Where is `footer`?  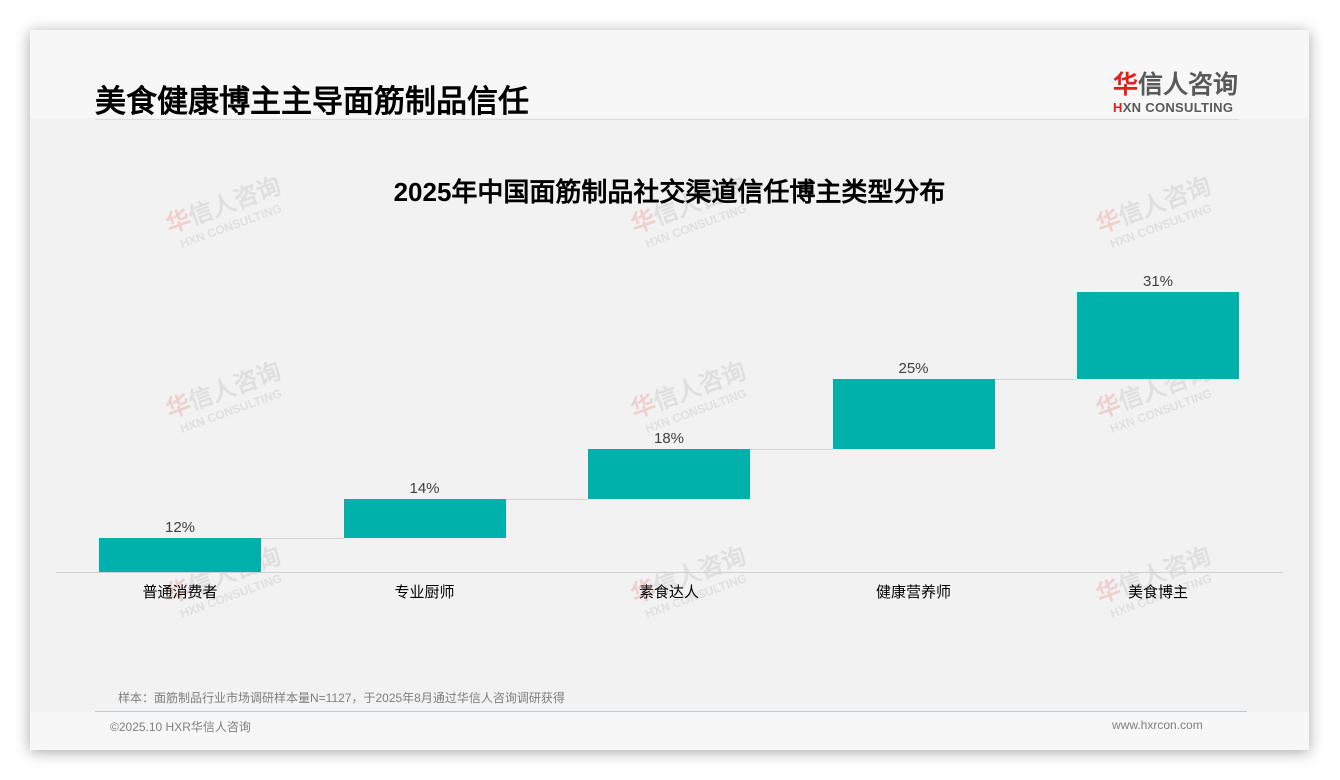
footer is located at coordinates (669, 731).